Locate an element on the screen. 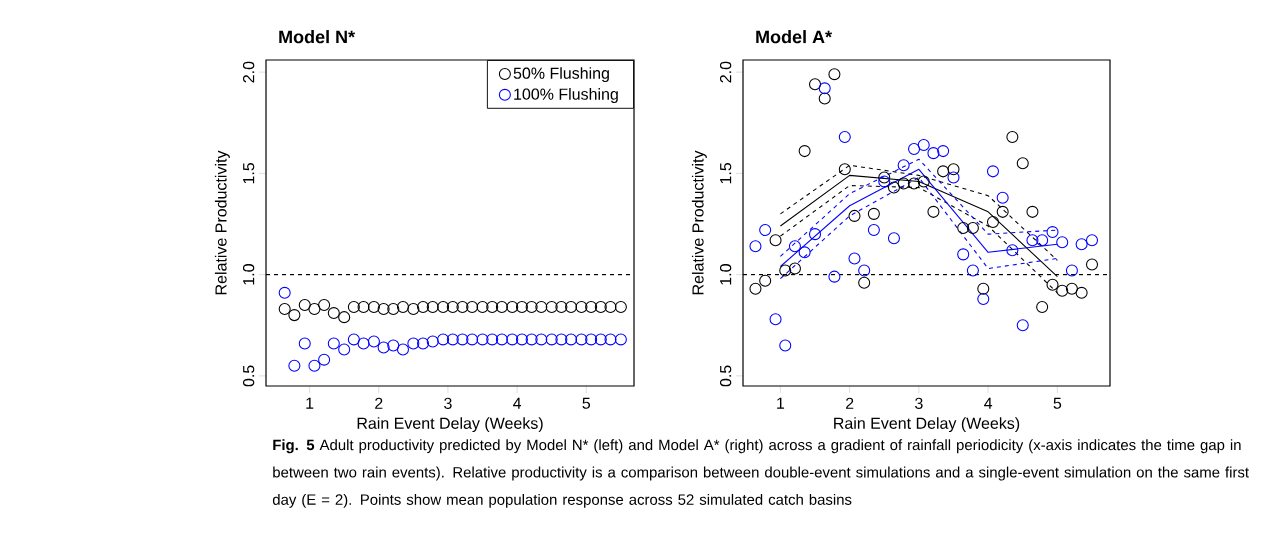 This screenshot has height=559, width=1281. x-tick-label: 3 is located at coordinates (919, 403).